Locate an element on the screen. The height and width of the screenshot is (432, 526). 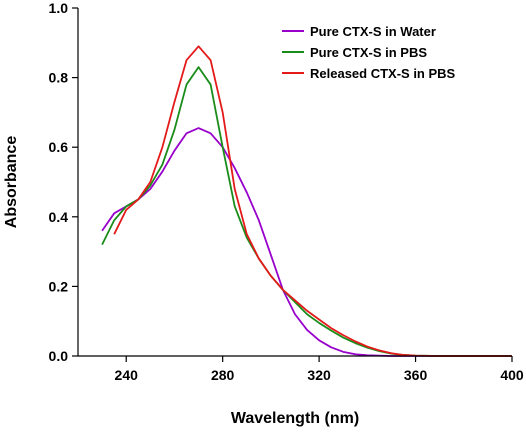
y-tick-label: 0.4 is located at coordinates (59, 217).